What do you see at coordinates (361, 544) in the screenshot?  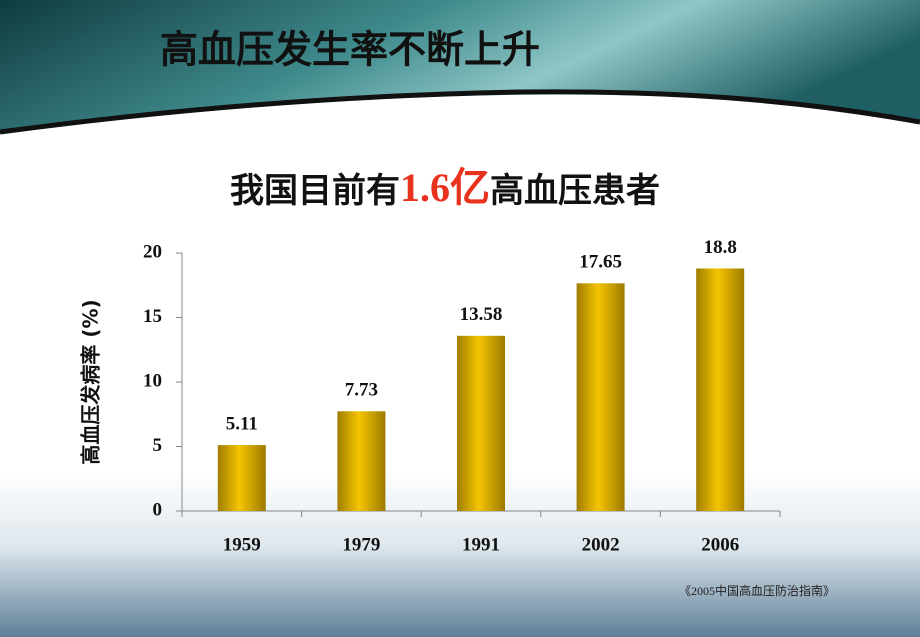 I see `x-tick-label: 1979` at bounding box center [361, 544].